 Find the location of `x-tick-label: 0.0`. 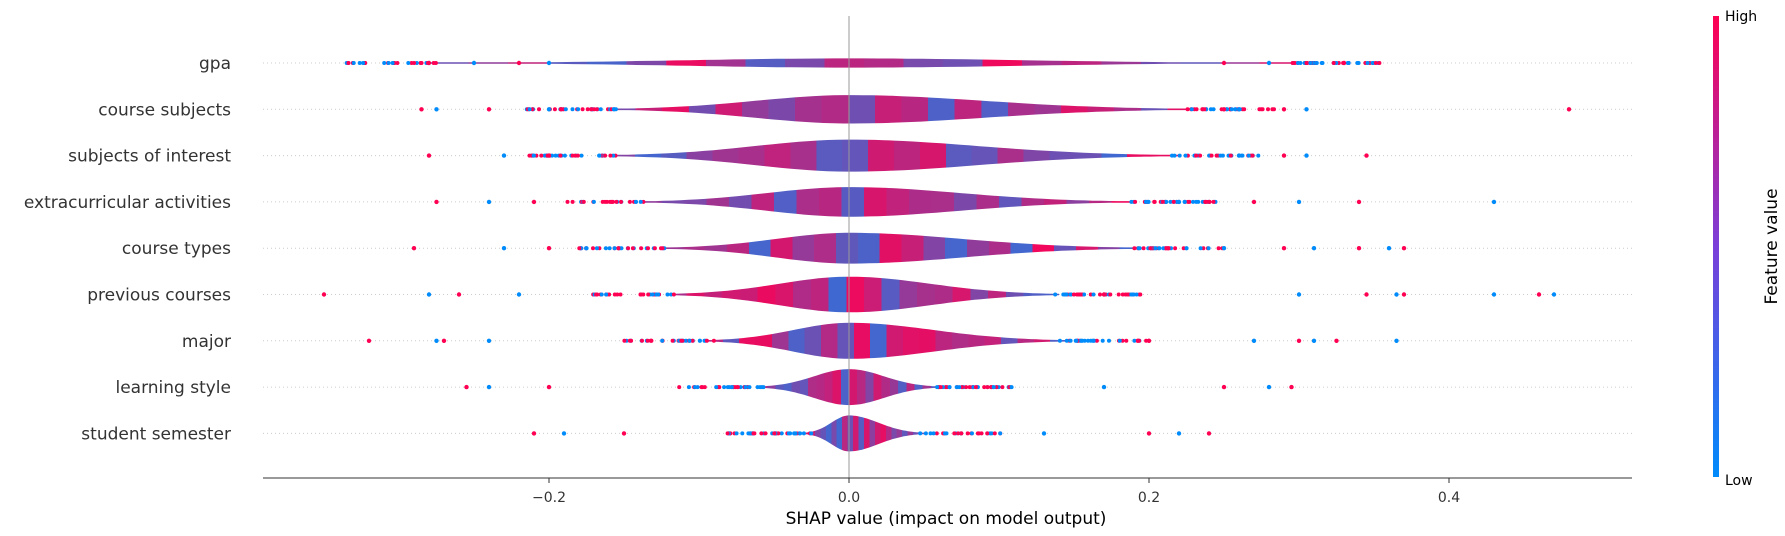

x-tick-label: 0.0 is located at coordinates (849, 498).